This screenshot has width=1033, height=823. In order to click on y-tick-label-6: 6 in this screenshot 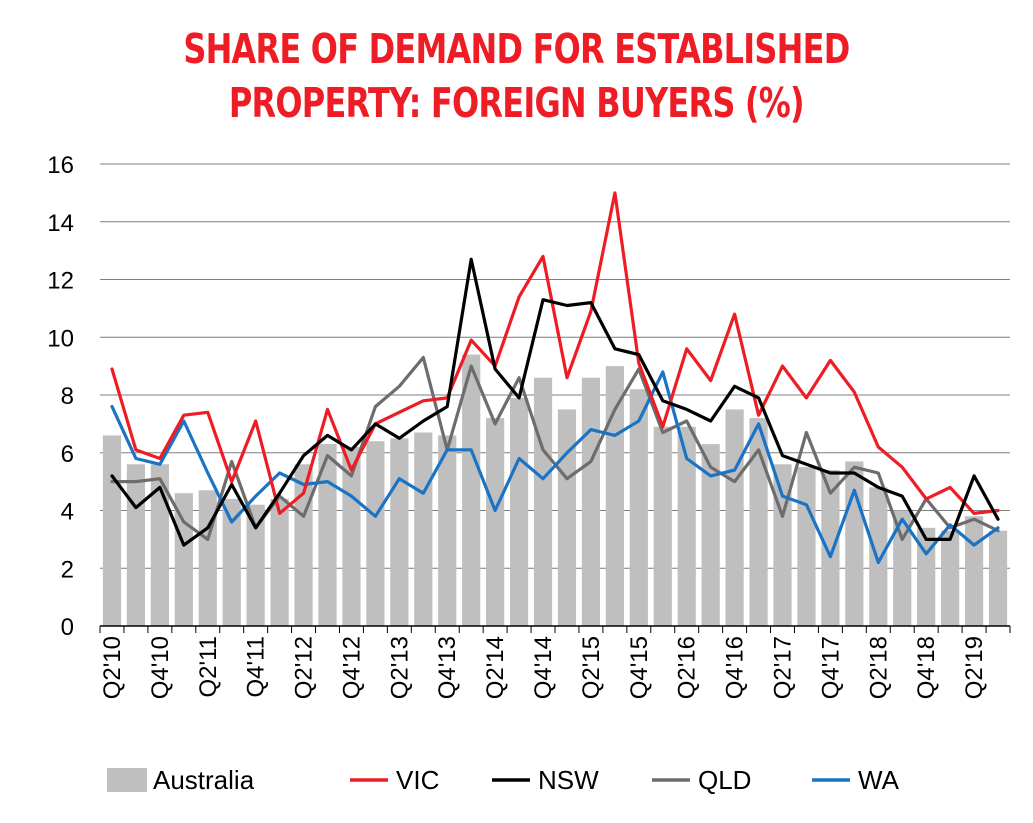, I will do `click(67, 454)`.